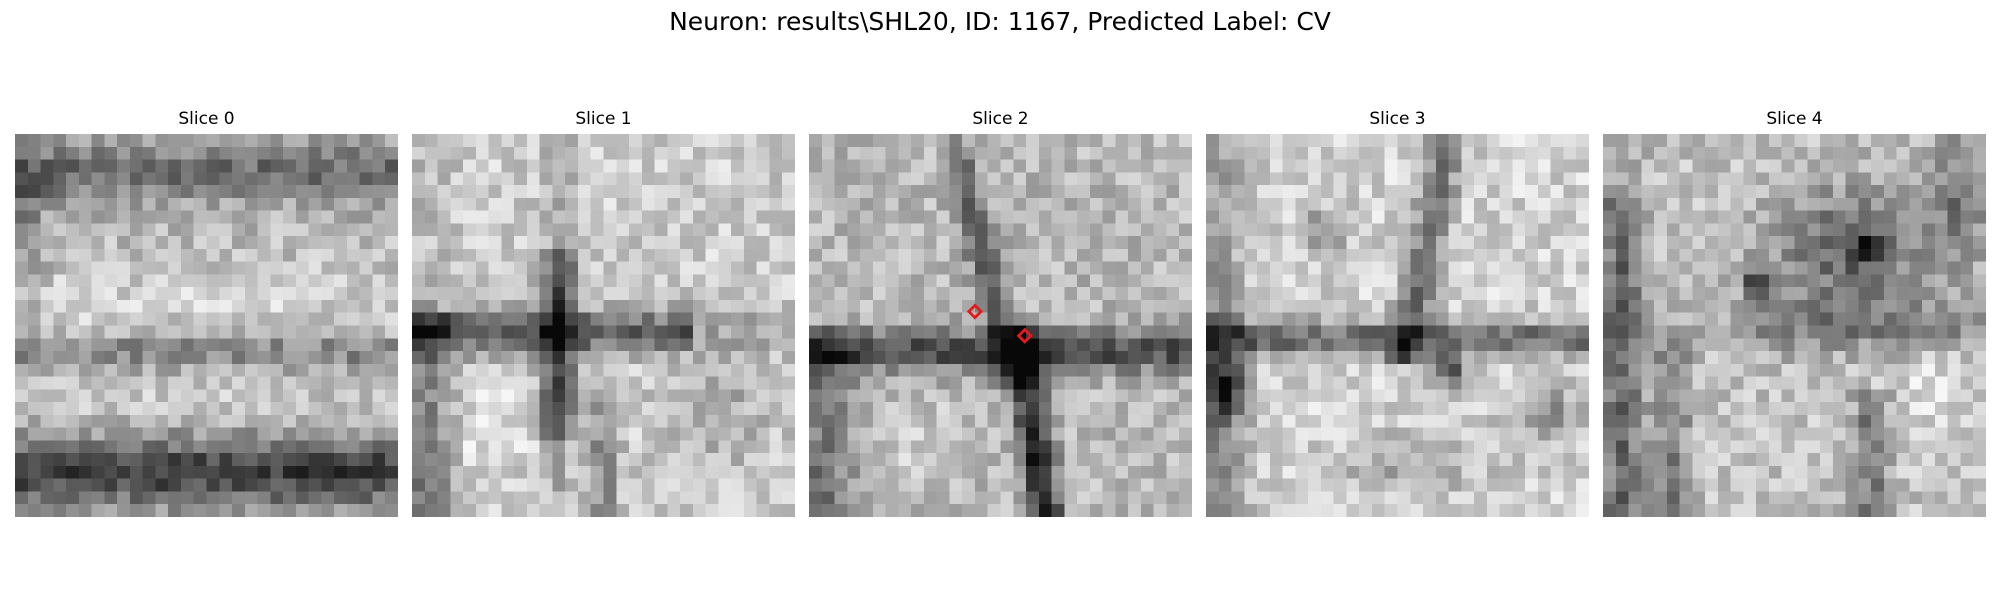 Image resolution: width=2000 pixels, height=600 pixels. Describe the element at coordinates (975, 311) in the screenshot. I see `marker-a-diamond` at that location.